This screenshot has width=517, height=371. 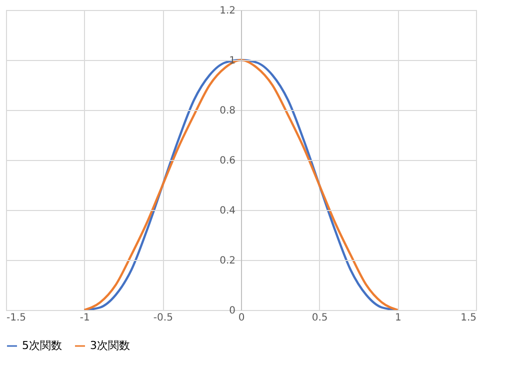 I want to click on x-tick-label: 0.5, so click(x=320, y=318).